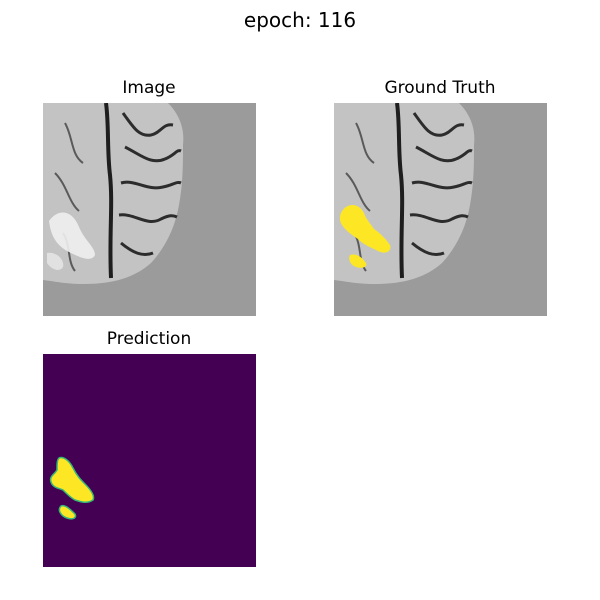 The height and width of the screenshot is (600, 600). I want to click on image-panel-title: Image, so click(149, 88).